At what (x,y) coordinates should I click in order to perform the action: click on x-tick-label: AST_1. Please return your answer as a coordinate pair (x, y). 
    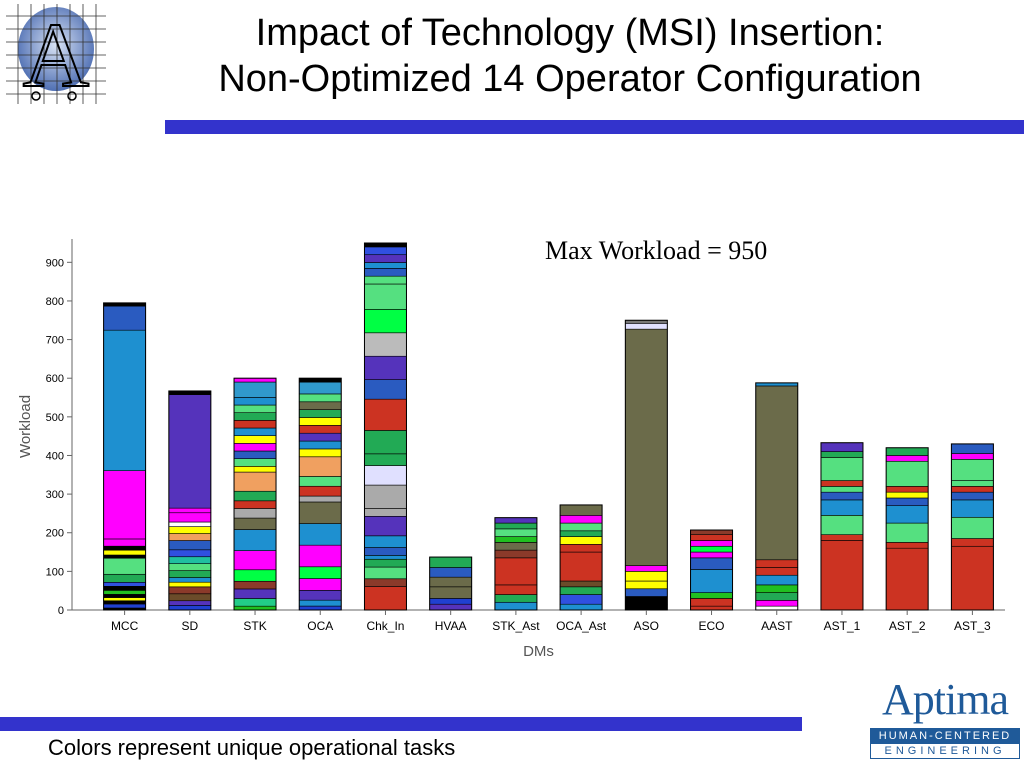
    Looking at the image, I should click on (842, 626).